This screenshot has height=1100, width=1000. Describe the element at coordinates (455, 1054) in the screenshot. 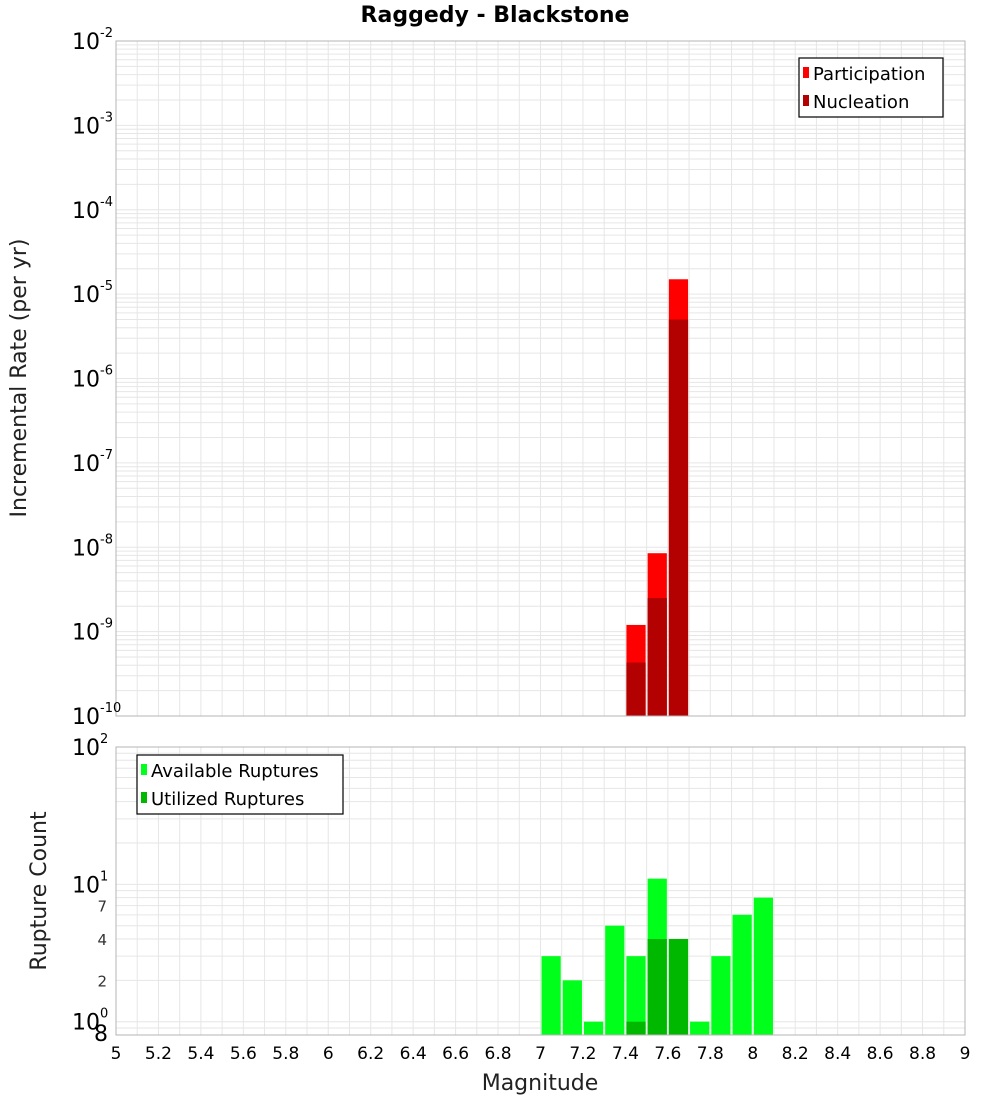

I see `x-tick-label: 6.6` at that location.